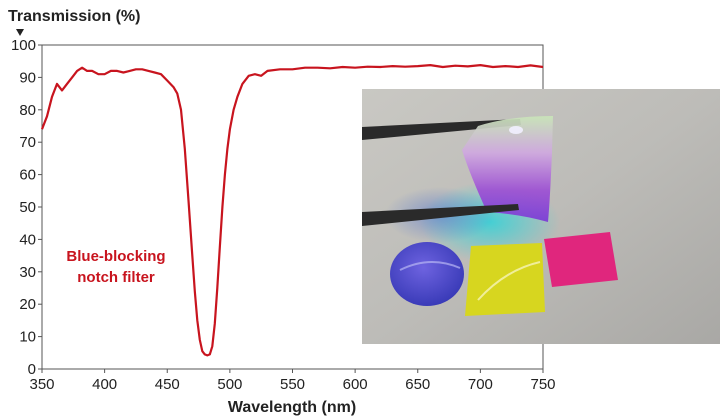 This screenshot has width=720, height=419. I want to click on y-tick-label: 10, so click(27, 337).